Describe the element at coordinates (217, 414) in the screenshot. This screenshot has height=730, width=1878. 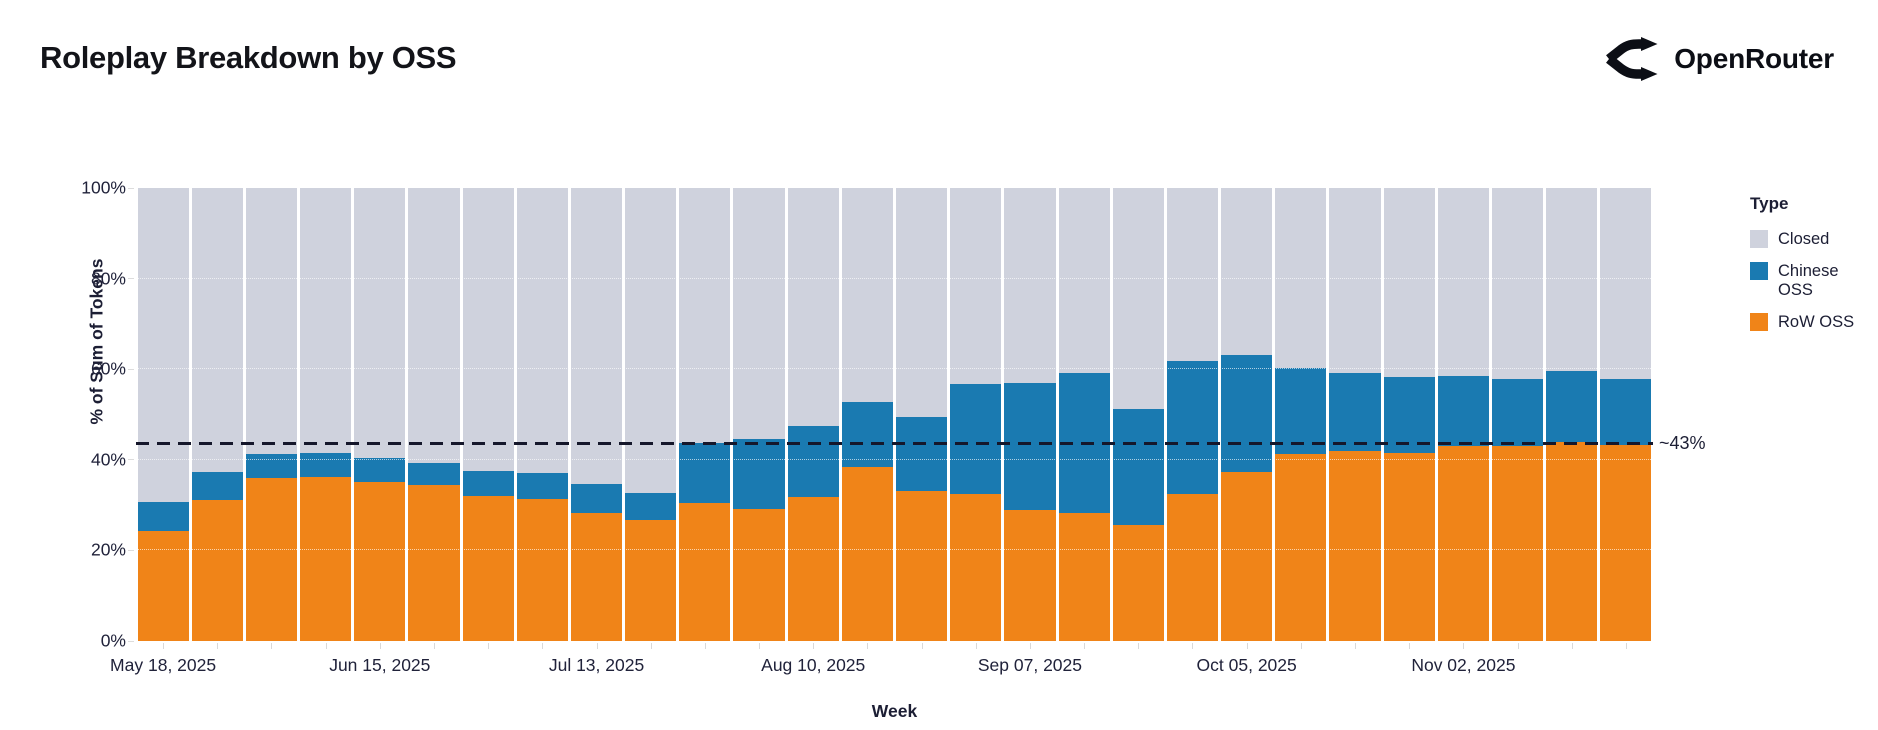
I see `bar-May 25, 2025` at that location.